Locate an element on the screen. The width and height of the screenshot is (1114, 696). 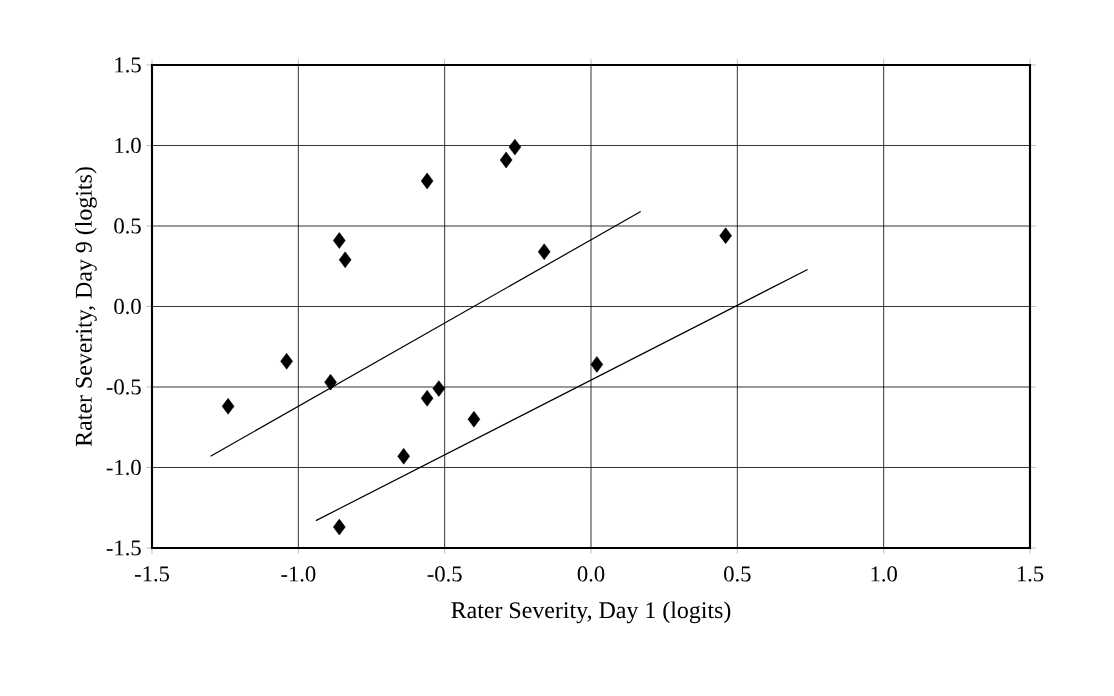
x-tick-label: 1.0 is located at coordinates (884, 574).